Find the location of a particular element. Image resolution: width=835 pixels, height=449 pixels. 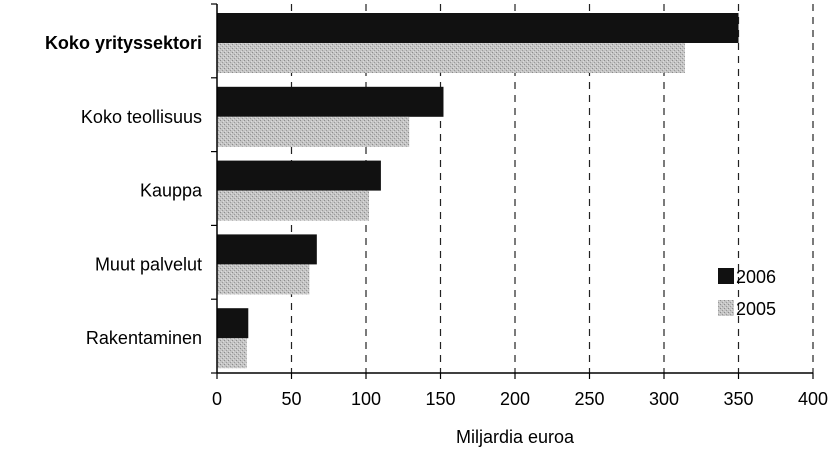

x-tick-label: 250 is located at coordinates (589, 399).